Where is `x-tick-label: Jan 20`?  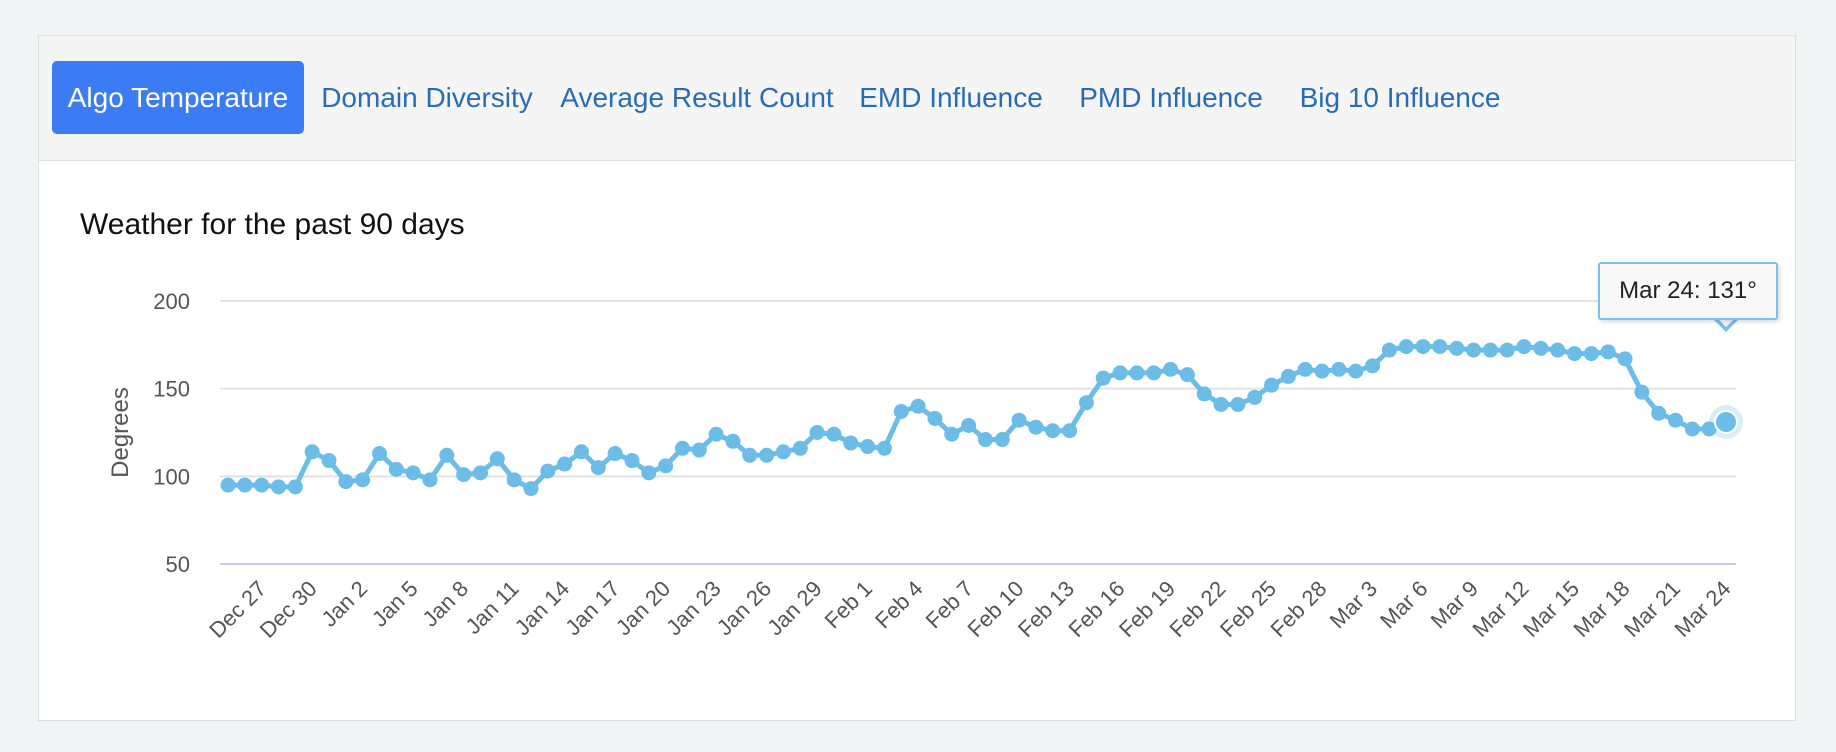 x-tick-label: Jan 20 is located at coordinates (643, 608).